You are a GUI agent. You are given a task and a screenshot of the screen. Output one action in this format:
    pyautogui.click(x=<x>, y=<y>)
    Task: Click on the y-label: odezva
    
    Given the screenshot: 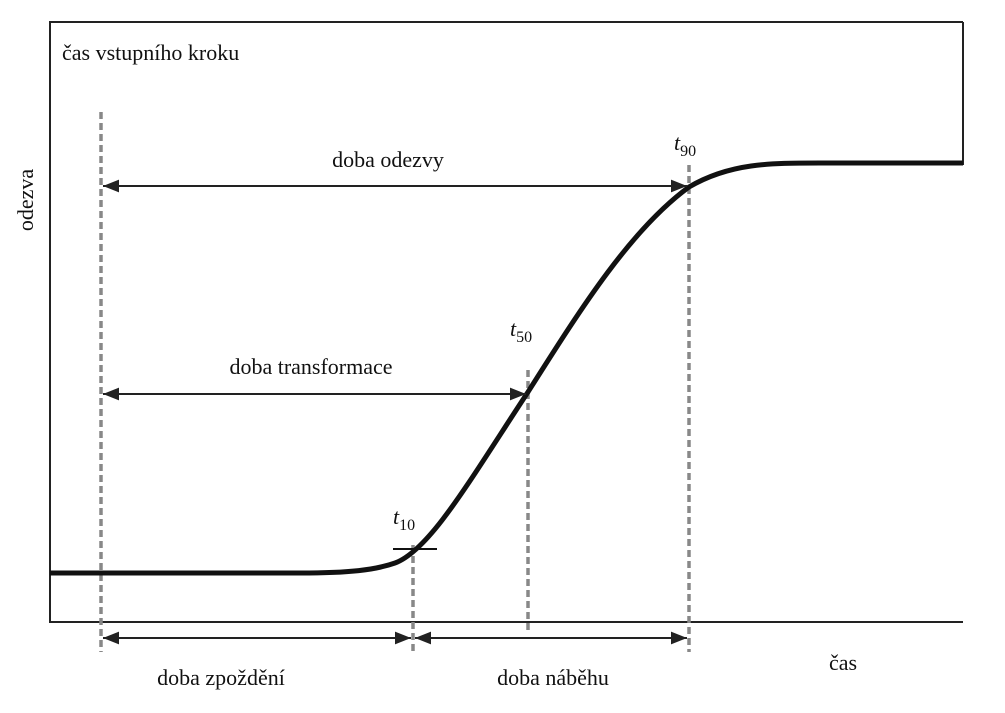 What is the action you would take?
    pyautogui.click(x=25, y=200)
    